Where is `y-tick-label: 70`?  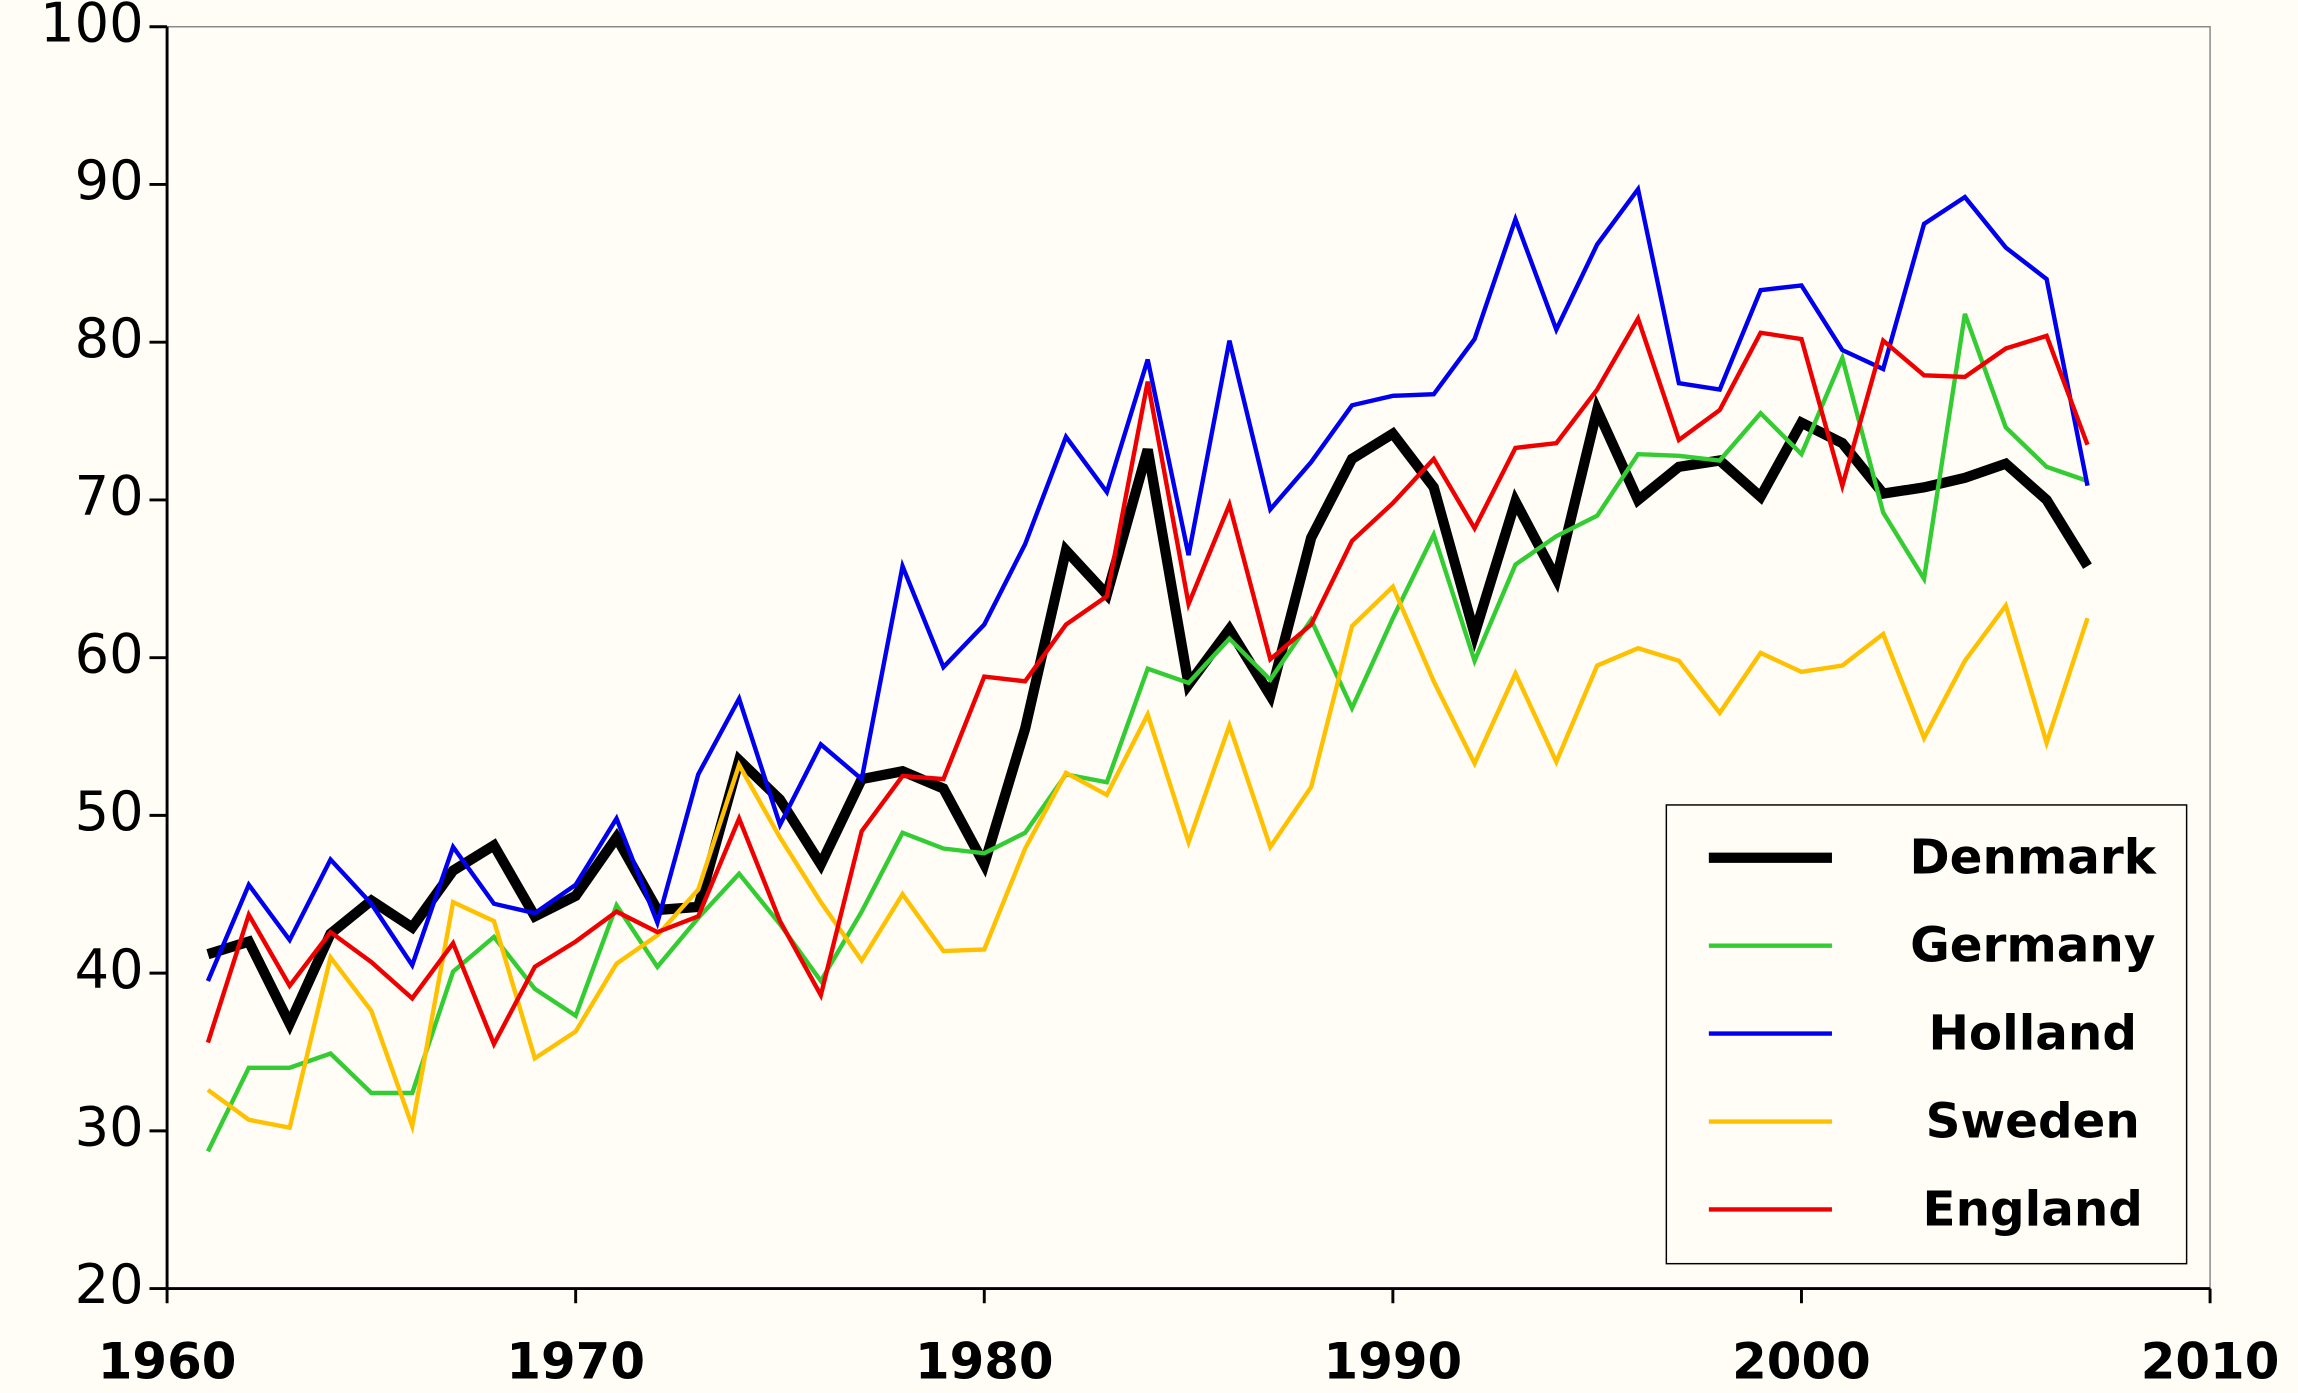 y-tick-label: 70 is located at coordinates (109, 496).